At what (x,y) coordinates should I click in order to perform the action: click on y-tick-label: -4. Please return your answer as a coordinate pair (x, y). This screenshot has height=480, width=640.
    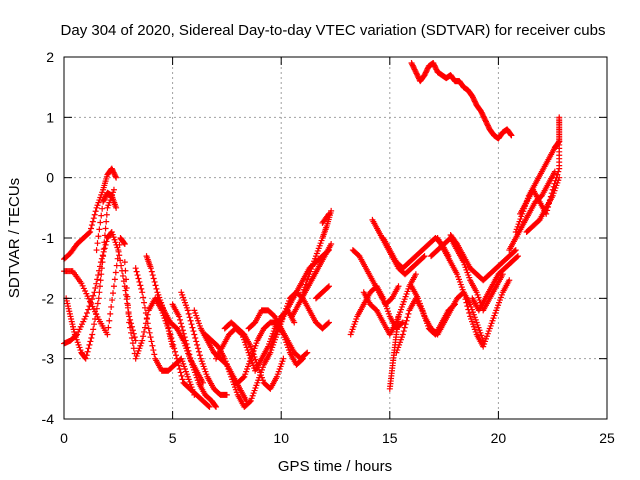
    Looking at the image, I should click on (48, 419).